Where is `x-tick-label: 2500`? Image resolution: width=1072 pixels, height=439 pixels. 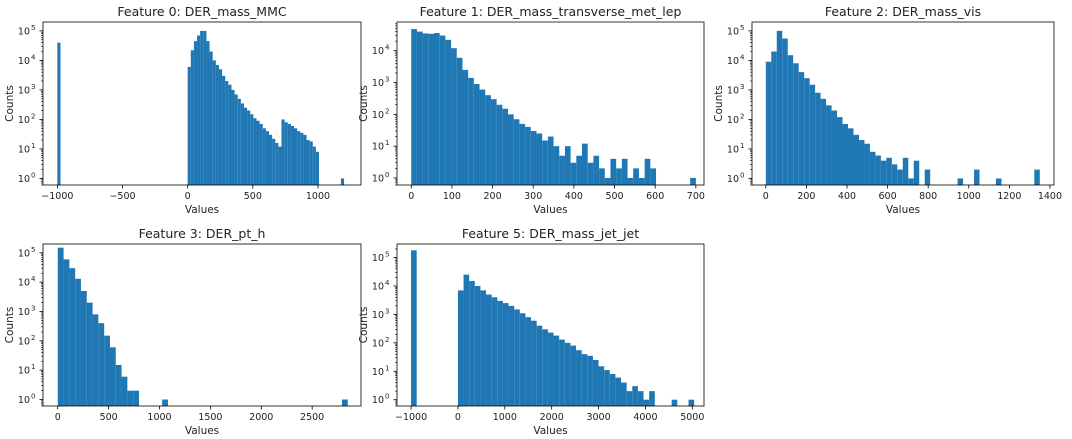
x-tick-label: 2500 is located at coordinates (312, 417).